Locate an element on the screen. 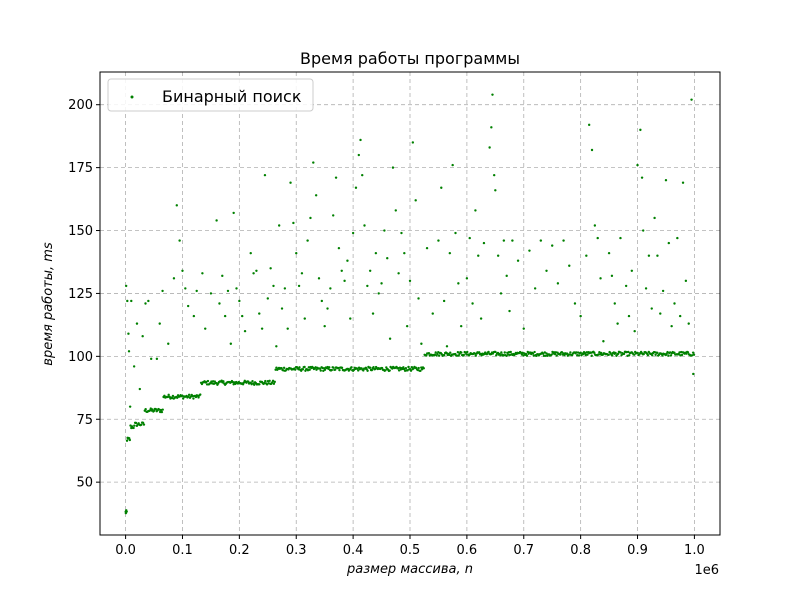  x-tick-label: 0.3 is located at coordinates (296, 550).